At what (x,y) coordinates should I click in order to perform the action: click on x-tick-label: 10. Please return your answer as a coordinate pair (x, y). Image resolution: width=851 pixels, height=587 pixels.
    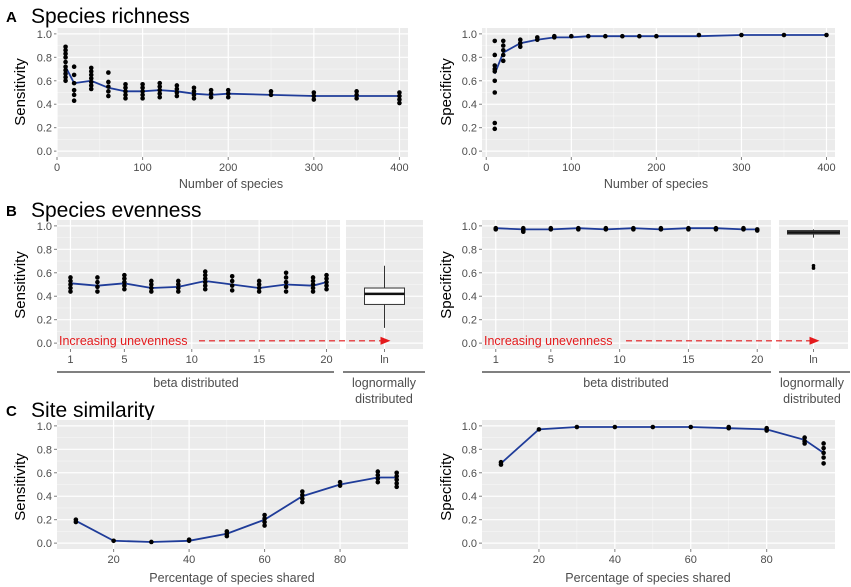
    Looking at the image, I should click on (192, 360).